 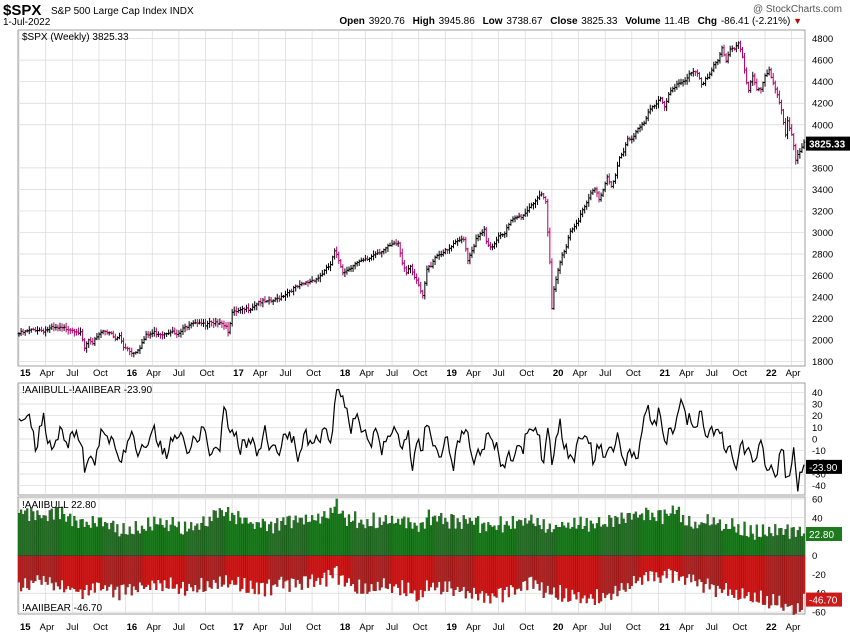 What do you see at coordinates (25, 627) in the screenshot?
I see `x-tick-label: 15` at bounding box center [25, 627].